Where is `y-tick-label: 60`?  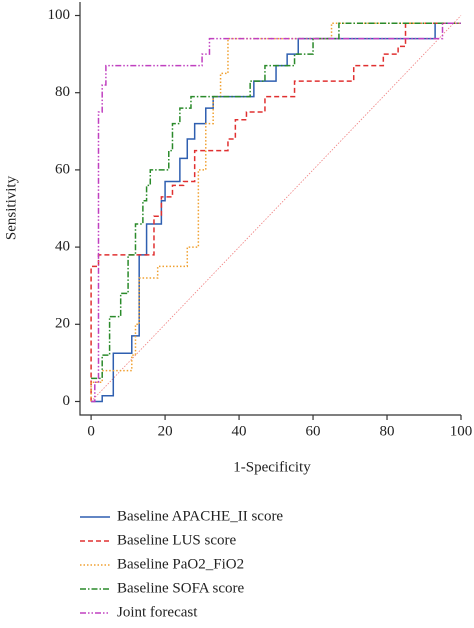
y-tick-label: 60 is located at coordinates (62, 169).